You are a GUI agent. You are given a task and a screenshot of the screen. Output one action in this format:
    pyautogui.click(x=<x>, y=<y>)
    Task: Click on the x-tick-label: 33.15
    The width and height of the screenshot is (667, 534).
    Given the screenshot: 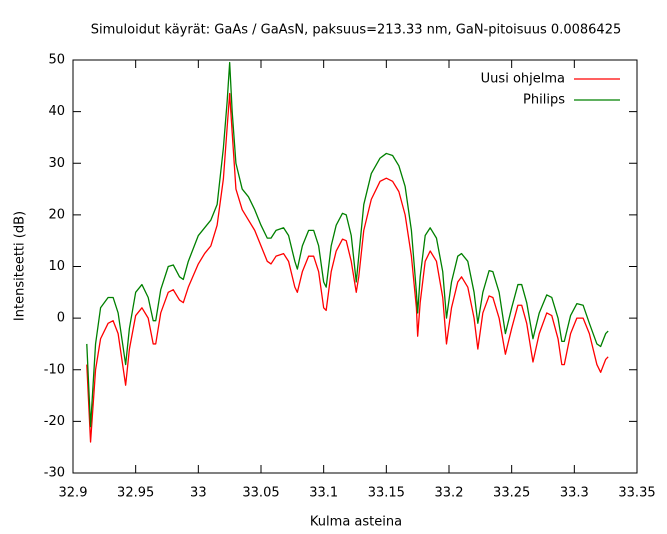 What is the action you would take?
    pyautogui.click(x=386, y=493)
    